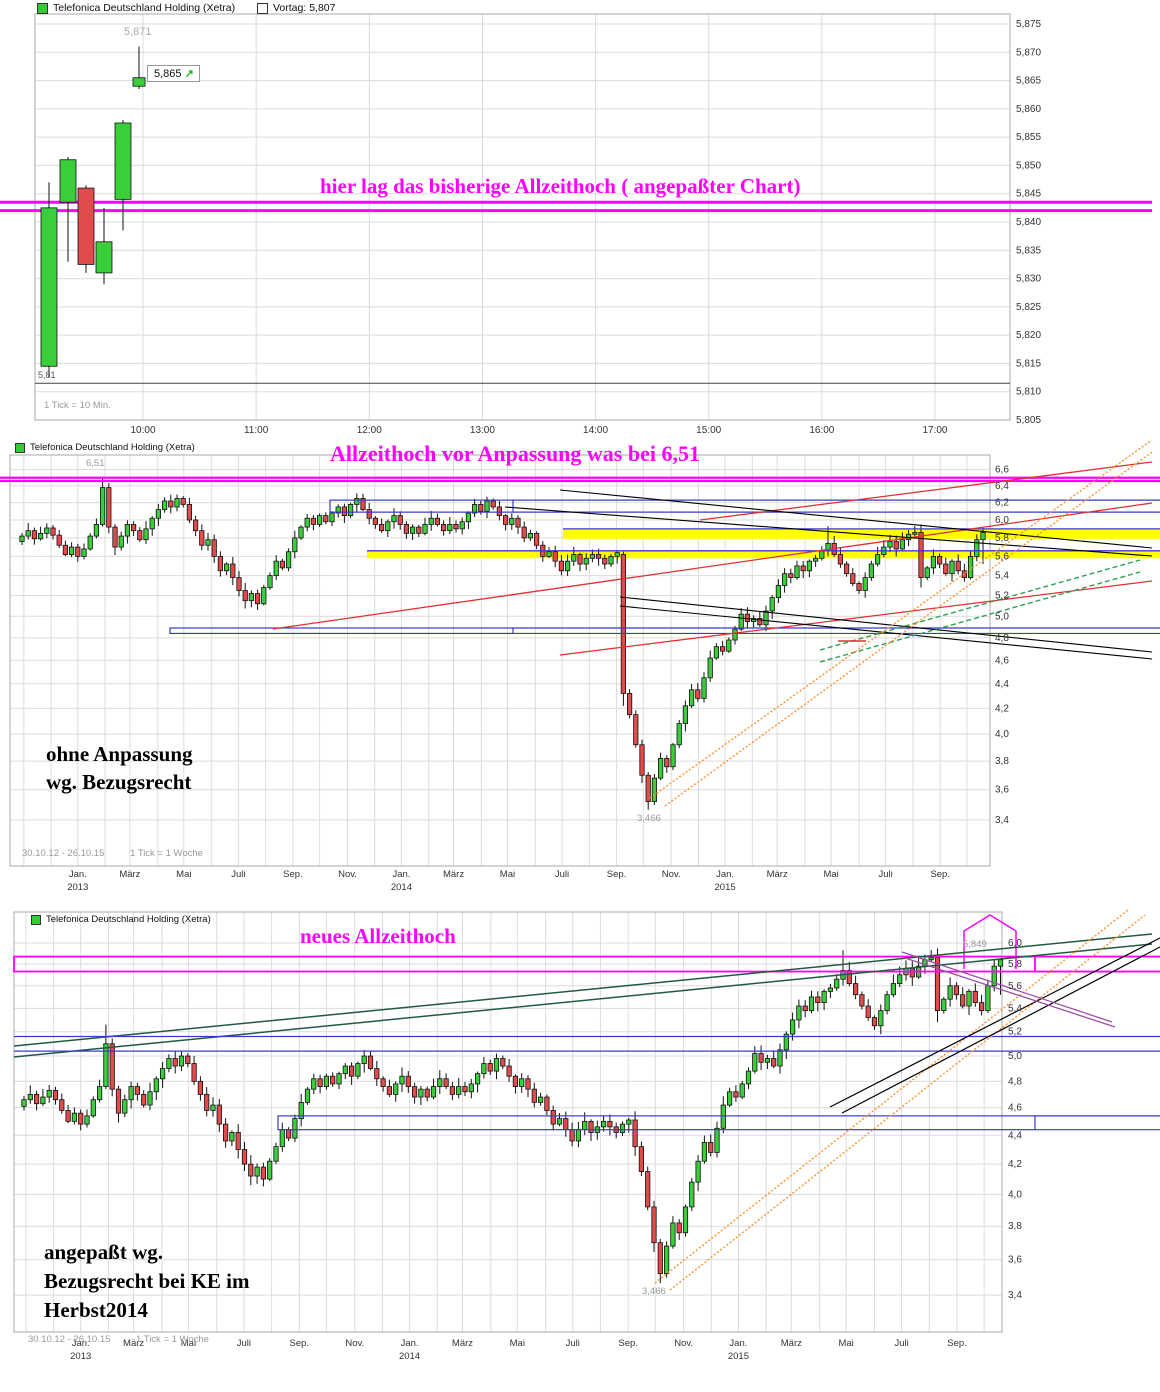  I want to click on svg-text: 5,875, so click(1028, 24).